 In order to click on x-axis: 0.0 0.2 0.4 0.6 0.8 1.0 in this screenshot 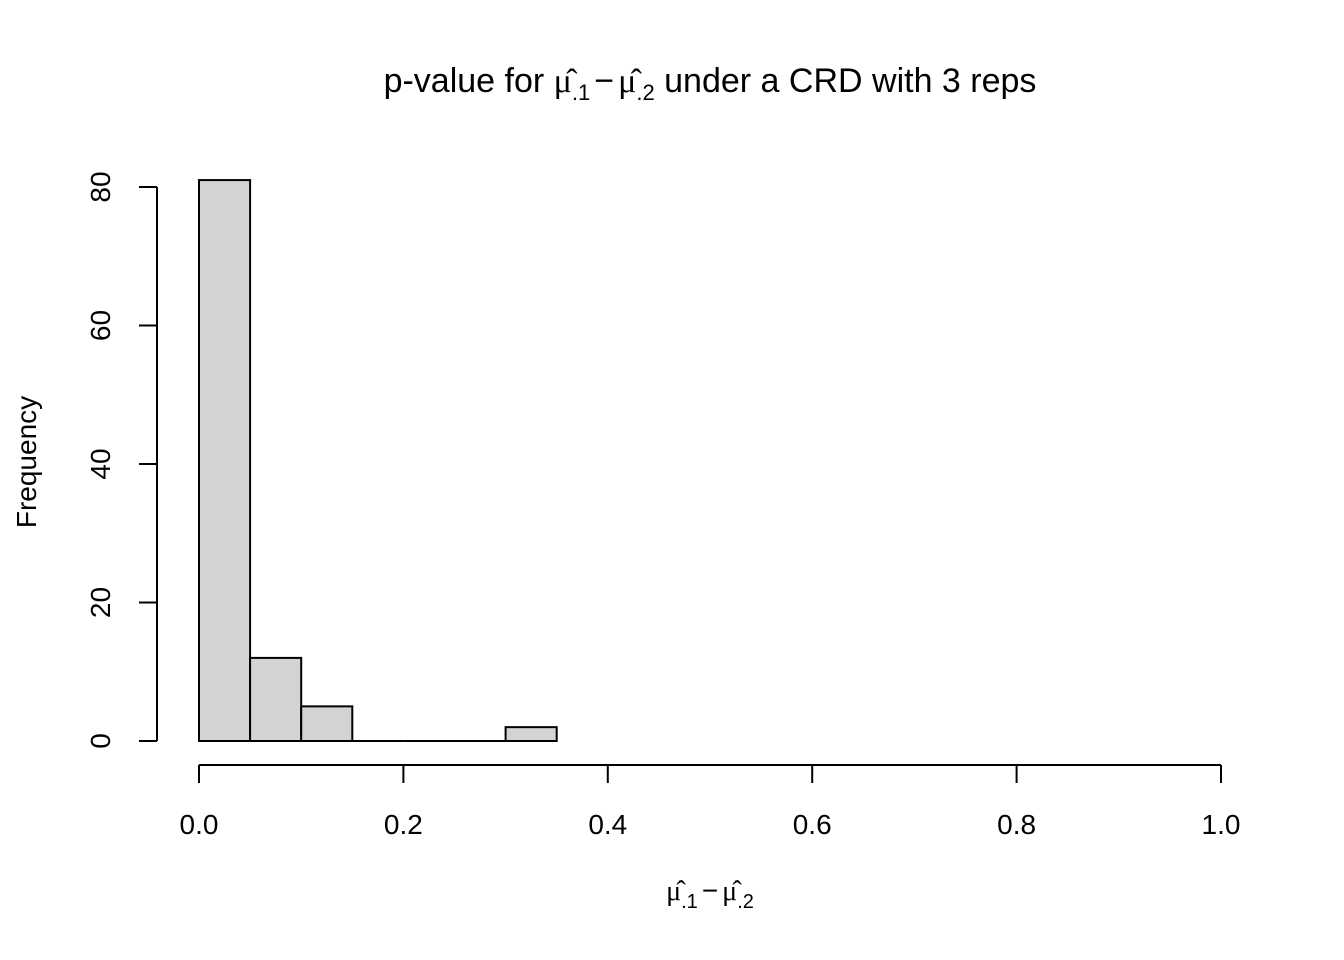, I will do `click(710, 802)`.